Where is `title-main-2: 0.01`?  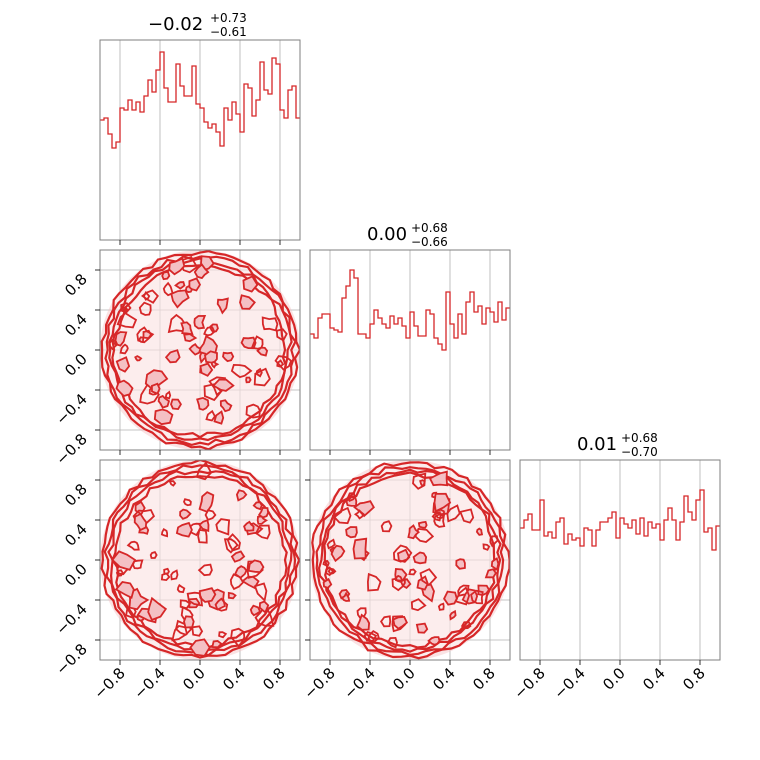 title-main-2: 0.01 is located at coordinates (597, 444).